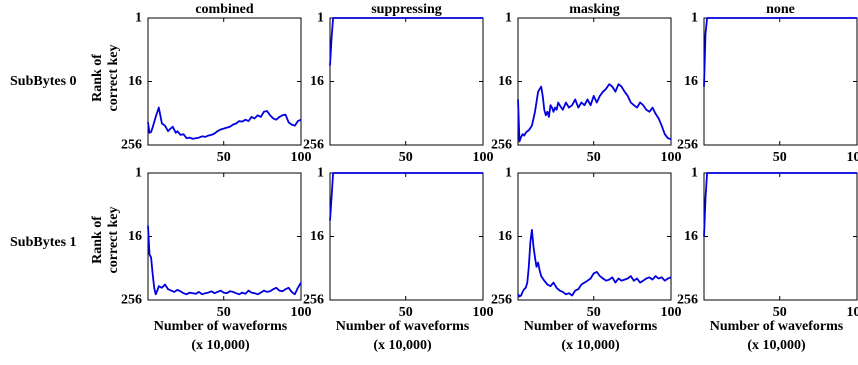  Describe the element at coordinates (97, 240) in the screenshot. I see `y-axis-label-row1-line1: Rank of` at that location.